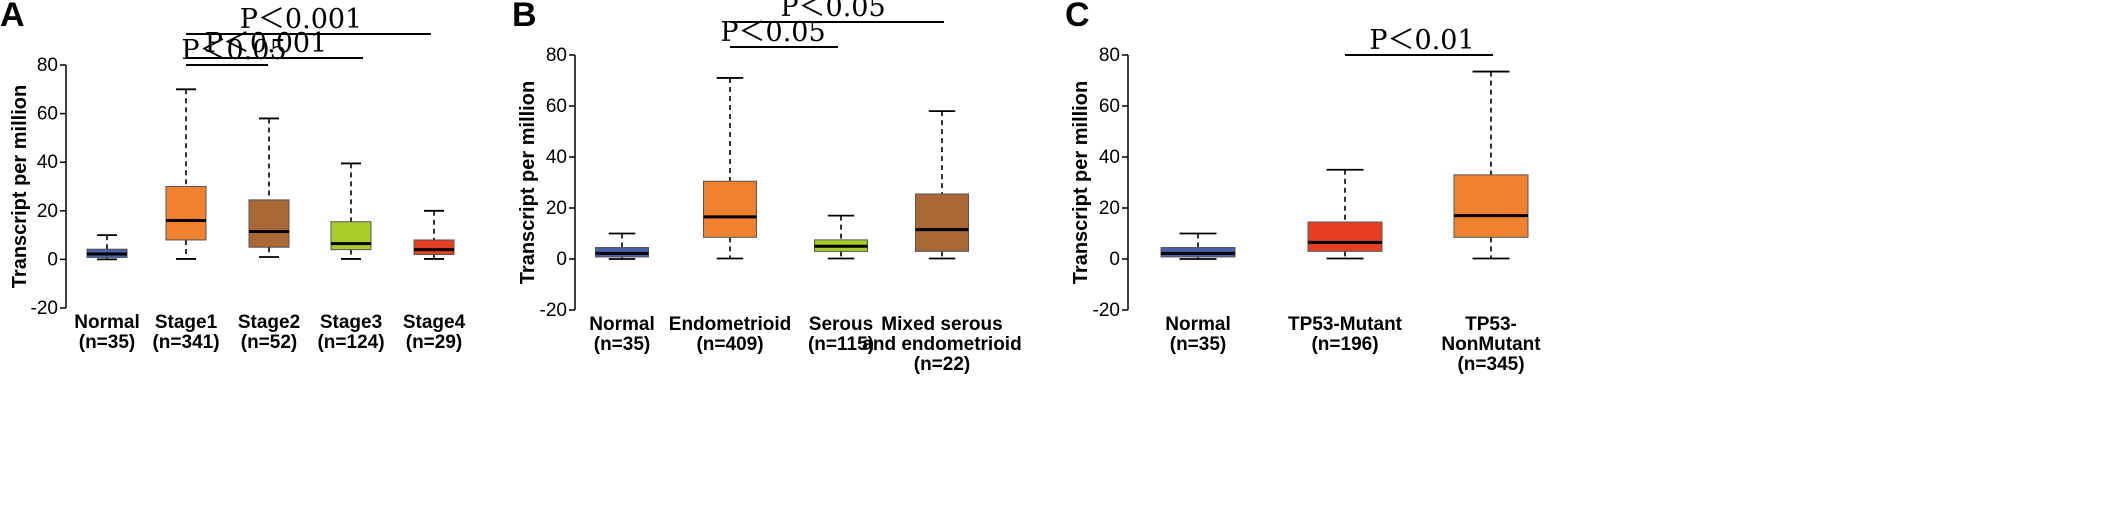 This screenshot has height=507, width=2122. Describe the element at coordinates (841, 344) in the screenshot. I see `category-label: (n=115)` at that location.